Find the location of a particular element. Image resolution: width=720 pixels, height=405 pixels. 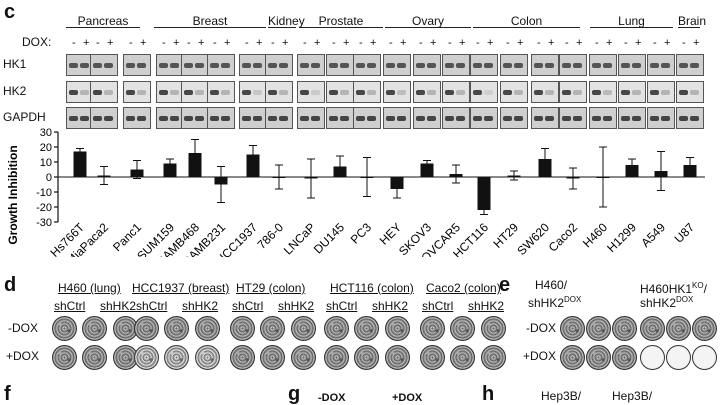

y-tick-label: -10 is located at coordinates (44, 193).